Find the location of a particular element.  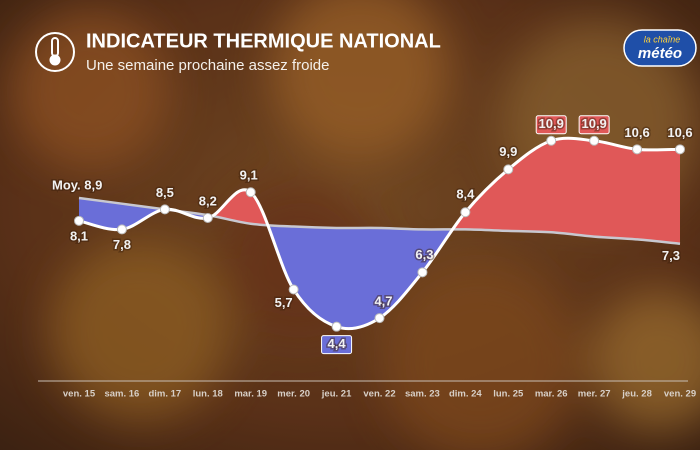

point-label: 6,3 is located at coordinates (424, 254).